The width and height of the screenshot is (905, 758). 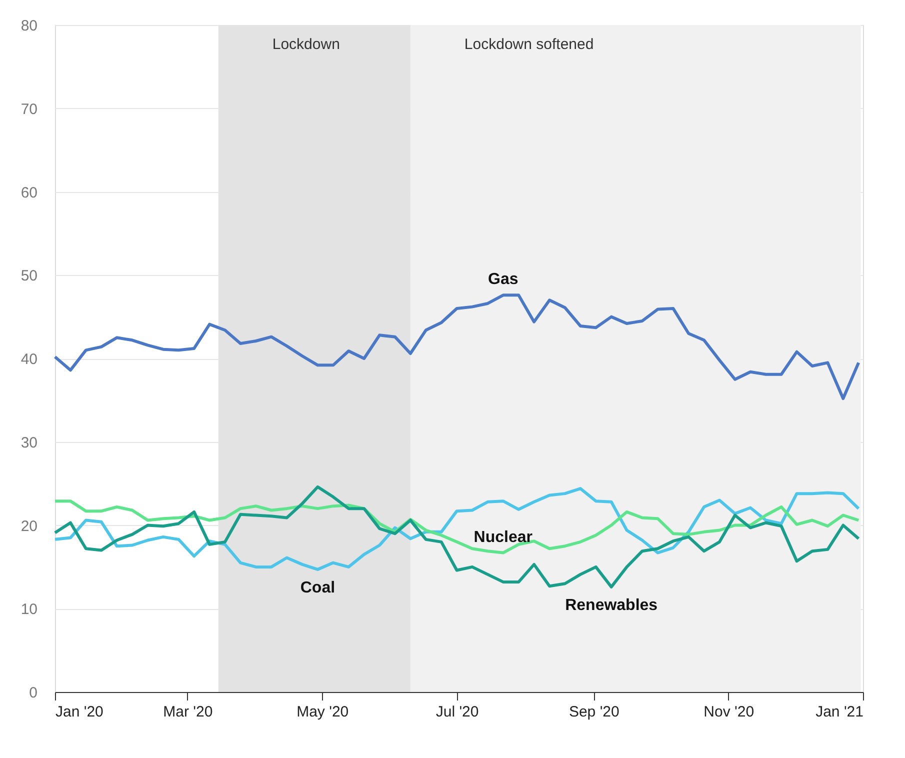 What do you see at coordinates (29, 443) in the screenshot?
I see `y-tick-label: 30` at bounding box center [29, 443].